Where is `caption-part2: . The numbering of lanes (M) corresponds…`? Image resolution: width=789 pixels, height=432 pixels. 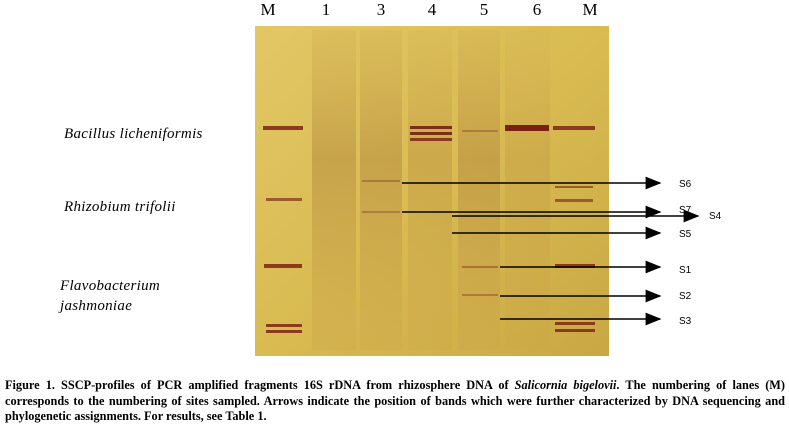
caption-part2: . The numbering of lanes (M) corresponds… is located at coordinates (395, 400).